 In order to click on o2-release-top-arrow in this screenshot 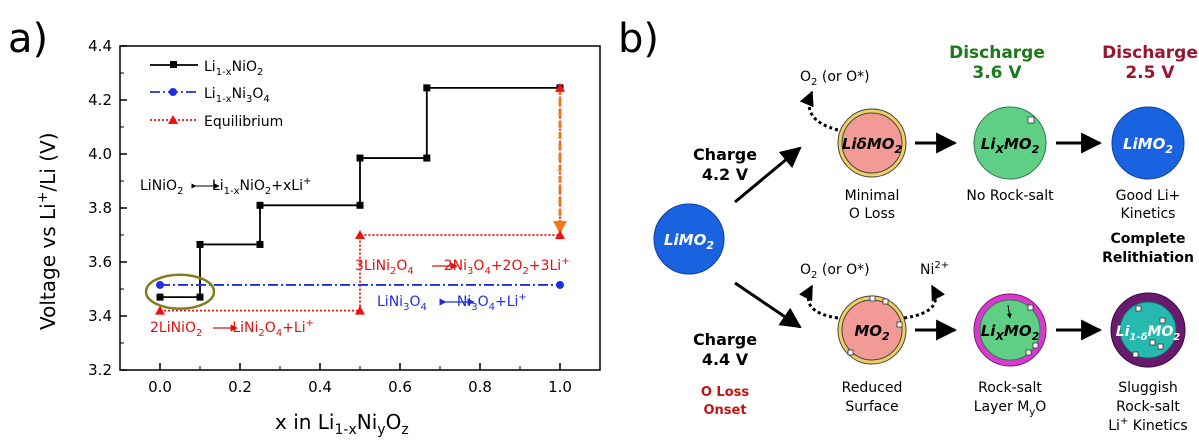, I will do `click(819, 111)`.